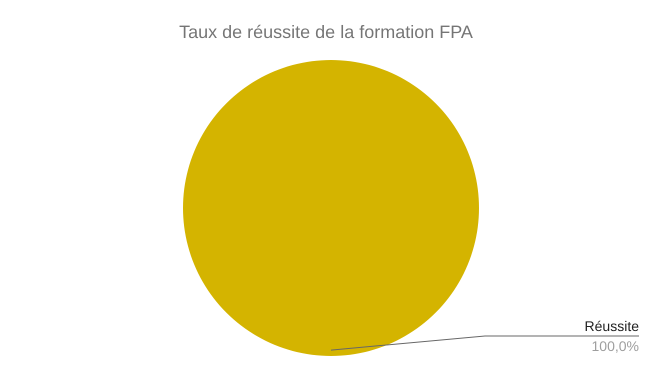  What do you see at coordinates (615, 346) in the screenshot?
I see `data-label: 100,0%` at bounding box center [615, 346].